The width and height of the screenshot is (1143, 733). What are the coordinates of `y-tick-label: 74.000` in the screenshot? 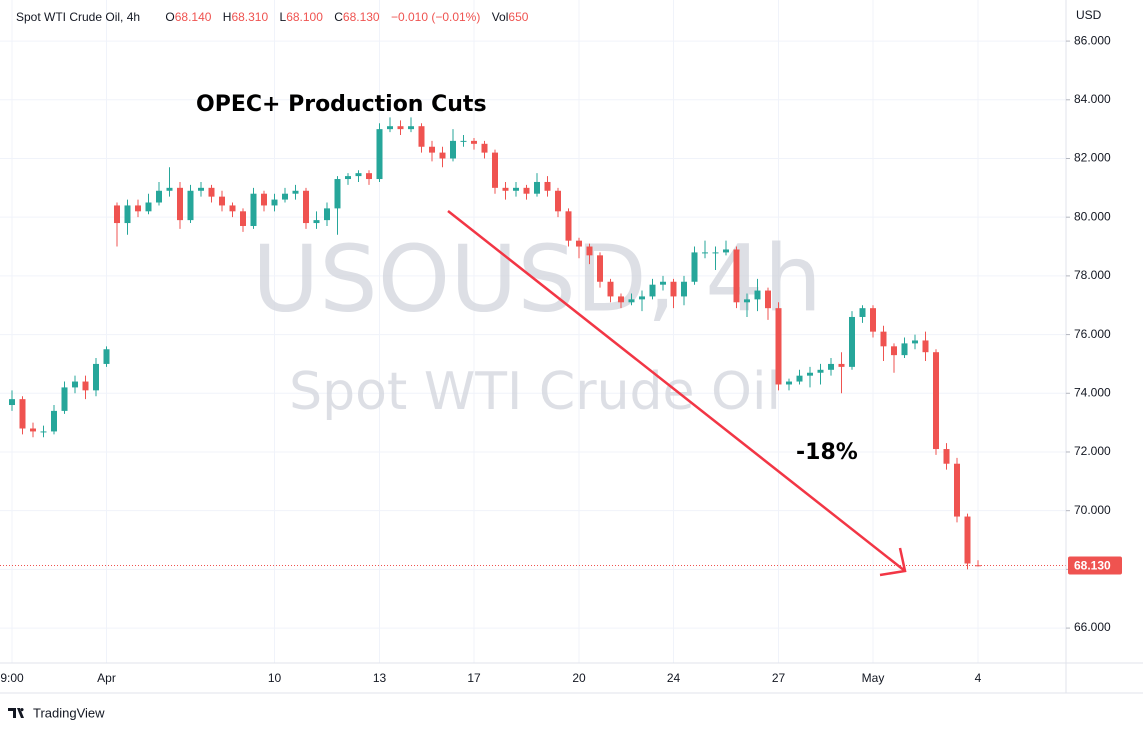 It's located at (1092, 392).